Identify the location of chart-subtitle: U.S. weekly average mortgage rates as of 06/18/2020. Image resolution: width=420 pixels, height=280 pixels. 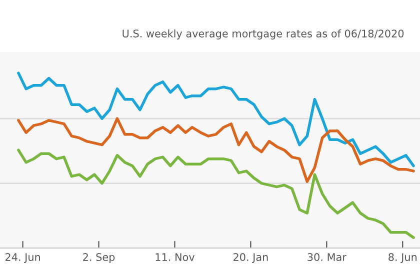
(263, 34).